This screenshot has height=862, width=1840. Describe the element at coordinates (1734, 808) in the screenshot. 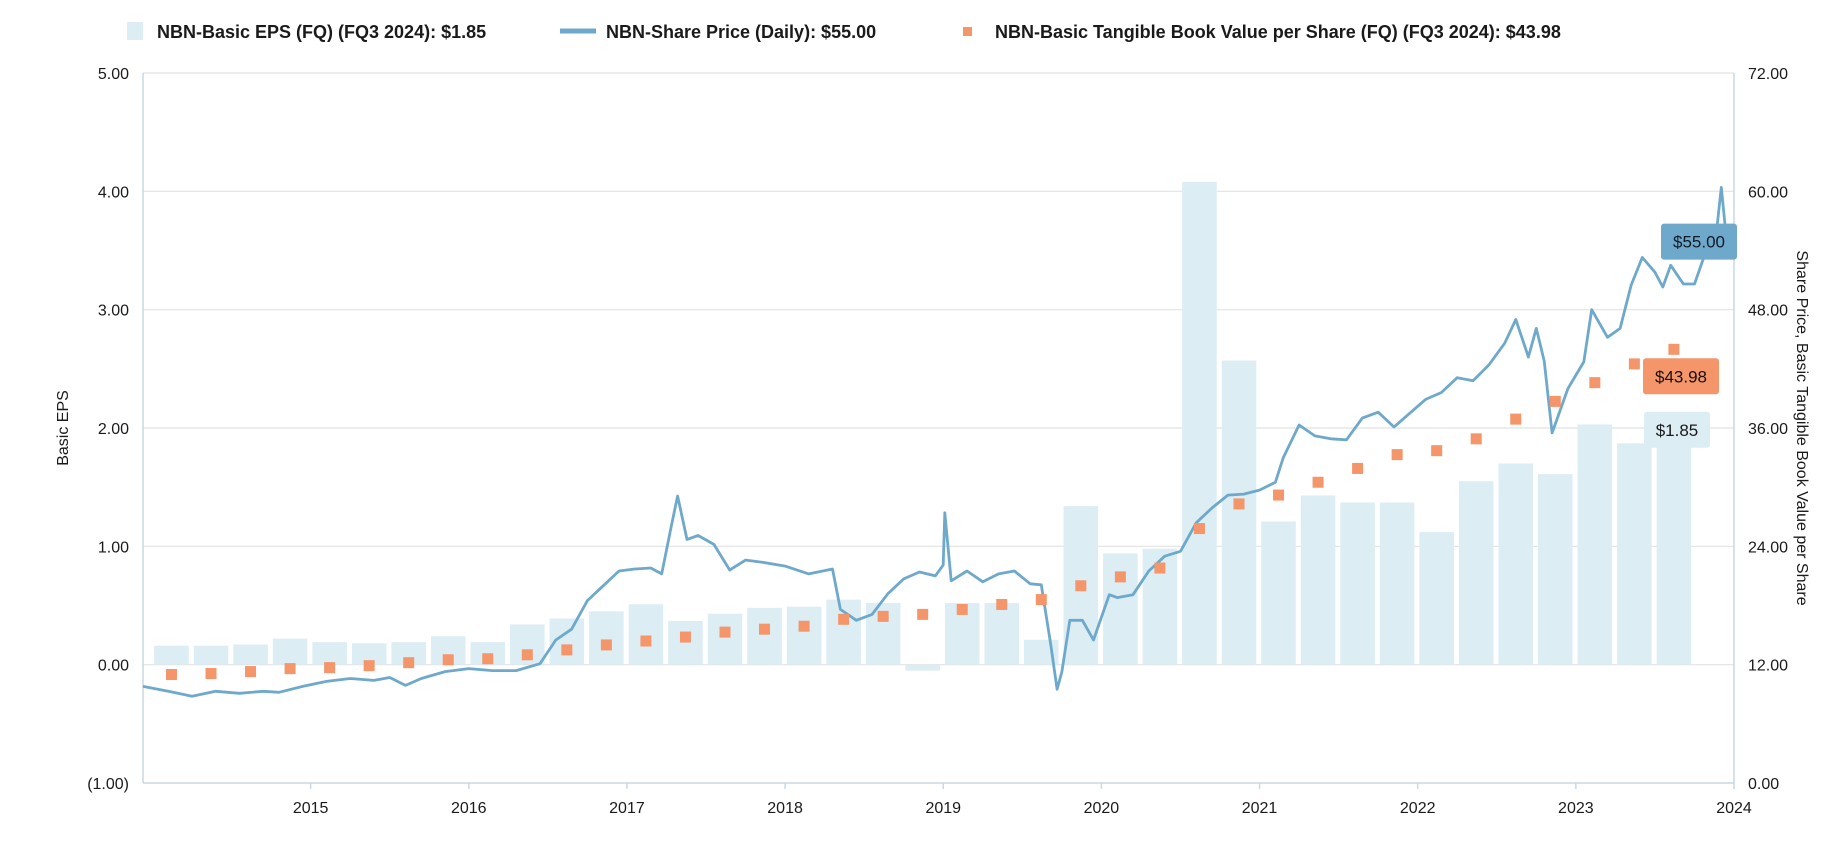

I see `x-tick-label: 2024` at that location.